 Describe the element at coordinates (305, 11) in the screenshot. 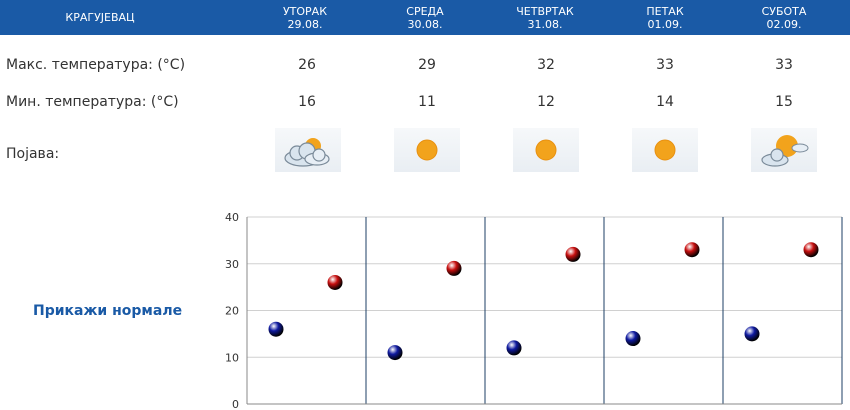

I see `day-name: УТОРАК` at that location.